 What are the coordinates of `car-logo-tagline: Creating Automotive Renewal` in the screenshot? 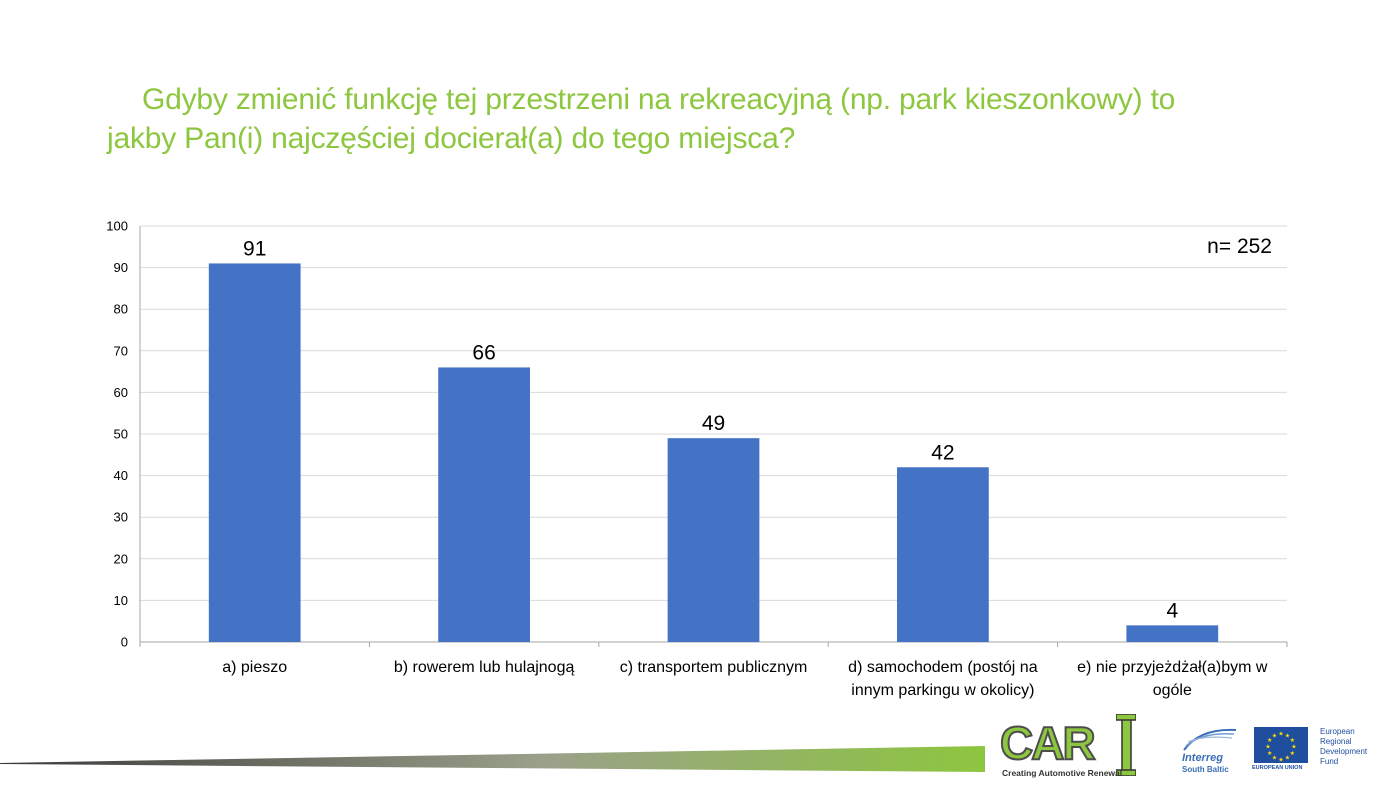 It's located at (1062, 773).